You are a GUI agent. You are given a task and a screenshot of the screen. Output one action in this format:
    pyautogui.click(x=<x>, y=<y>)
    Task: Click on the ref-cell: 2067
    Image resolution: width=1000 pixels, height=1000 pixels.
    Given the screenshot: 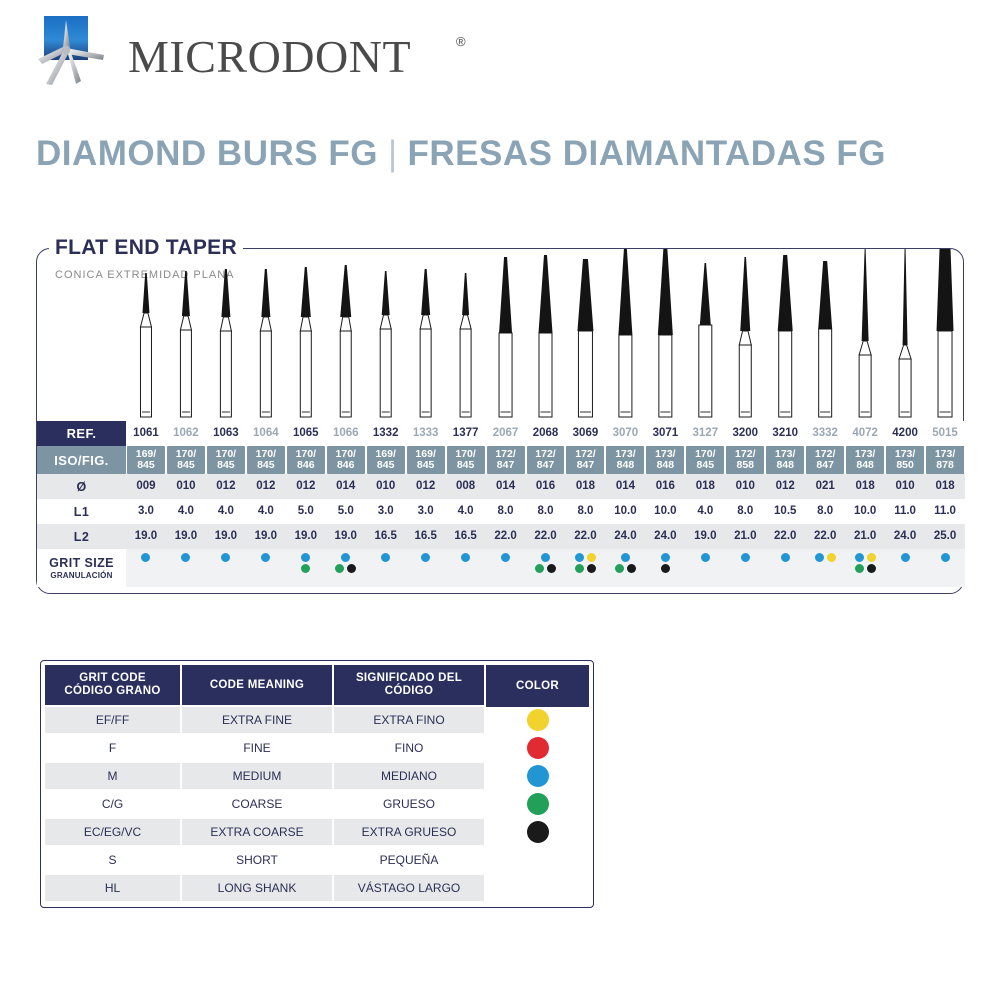 What is the action you would take?
    pyautogui.click(x=505, y=433)
    